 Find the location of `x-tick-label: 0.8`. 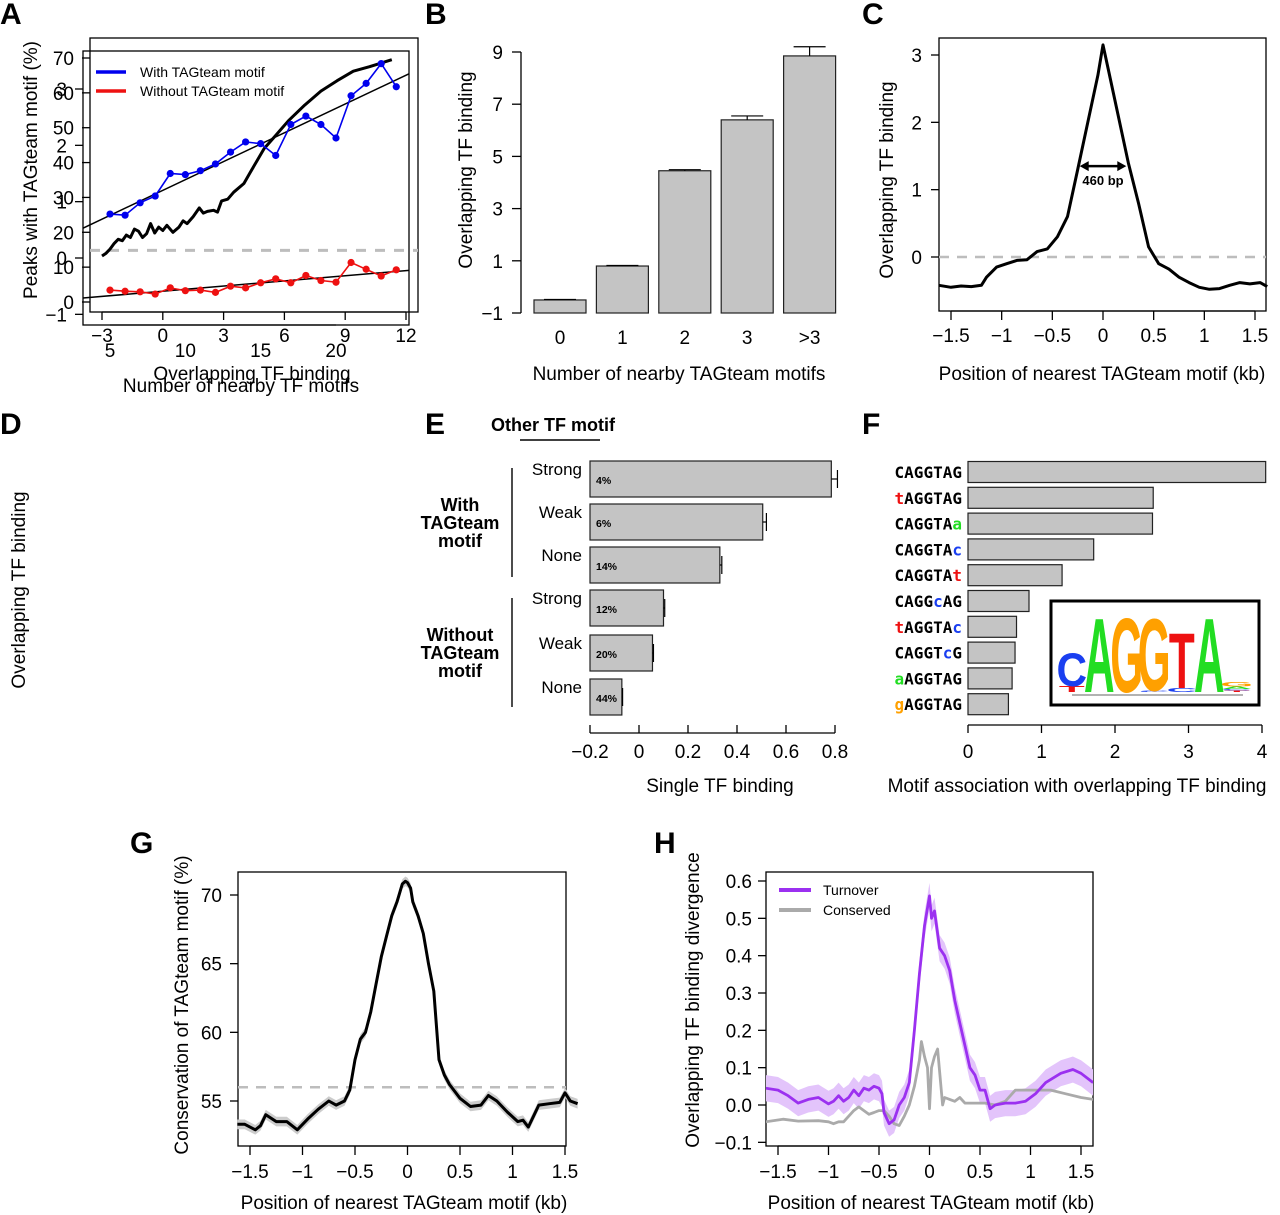

x-tick-label: 0.8 is located at coordinates (835, 752).